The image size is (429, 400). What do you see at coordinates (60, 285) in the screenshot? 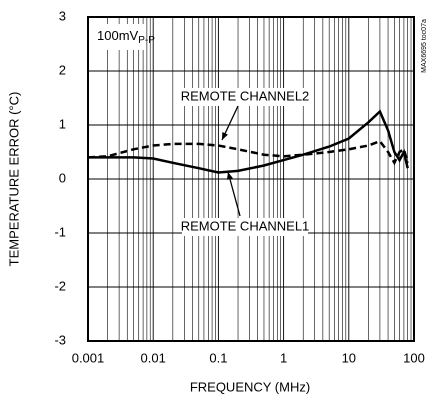
I see `y-tick-label: -2` at bounding box center [60, 285].